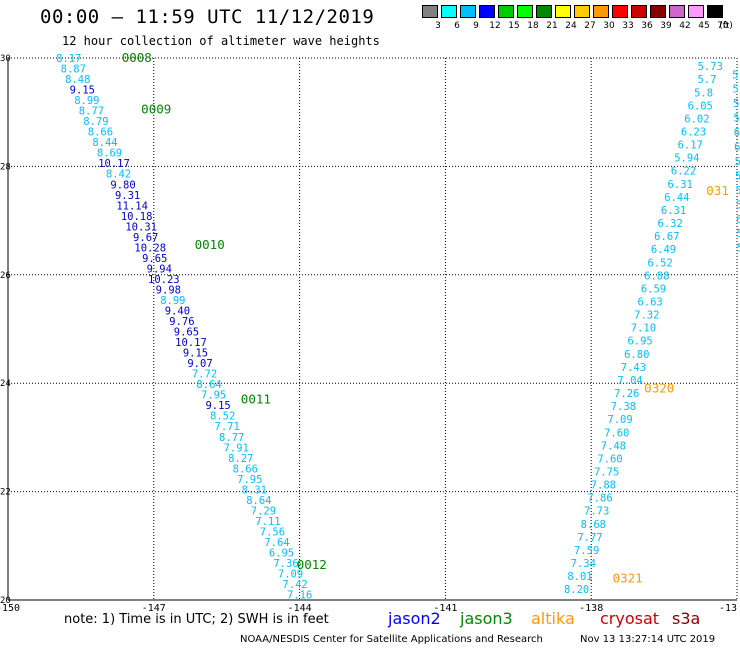 This screenshot has height=650, width=740. Describe the element at coordinates (738, 249) in the screenshot. I see `swh-value: 5.7` at that location.